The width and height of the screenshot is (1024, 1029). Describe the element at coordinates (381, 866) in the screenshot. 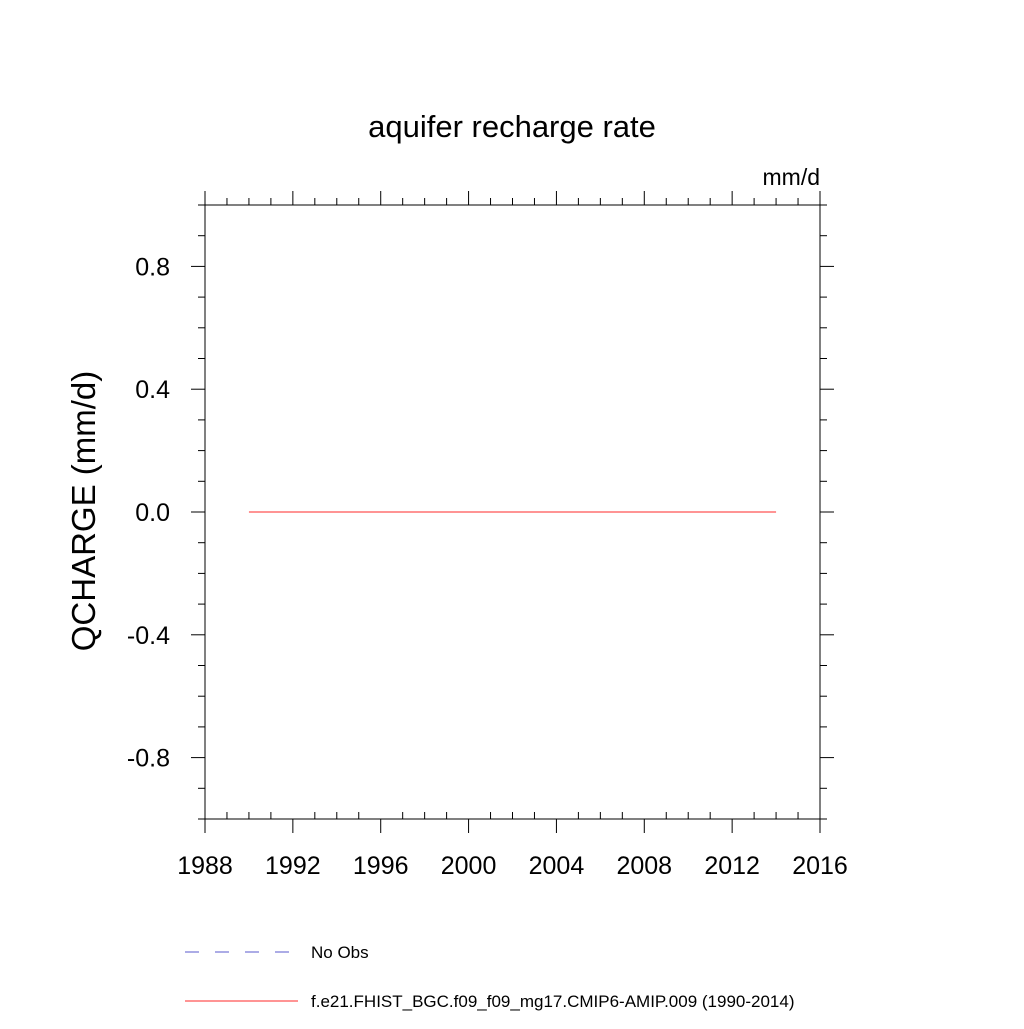

I see `x-tick-label: 1996` at that location.